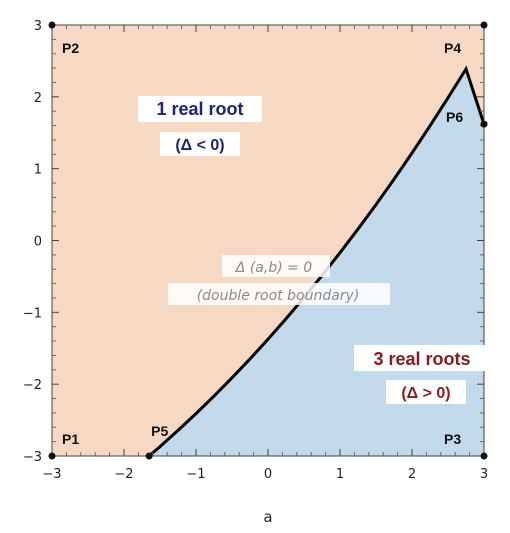 The width and height of the screenshot is (510, 533). What do you see at coordinates (51, 474) in the screenshot?
I see `x-tick-label: −3` at bounding box center [51, 474].